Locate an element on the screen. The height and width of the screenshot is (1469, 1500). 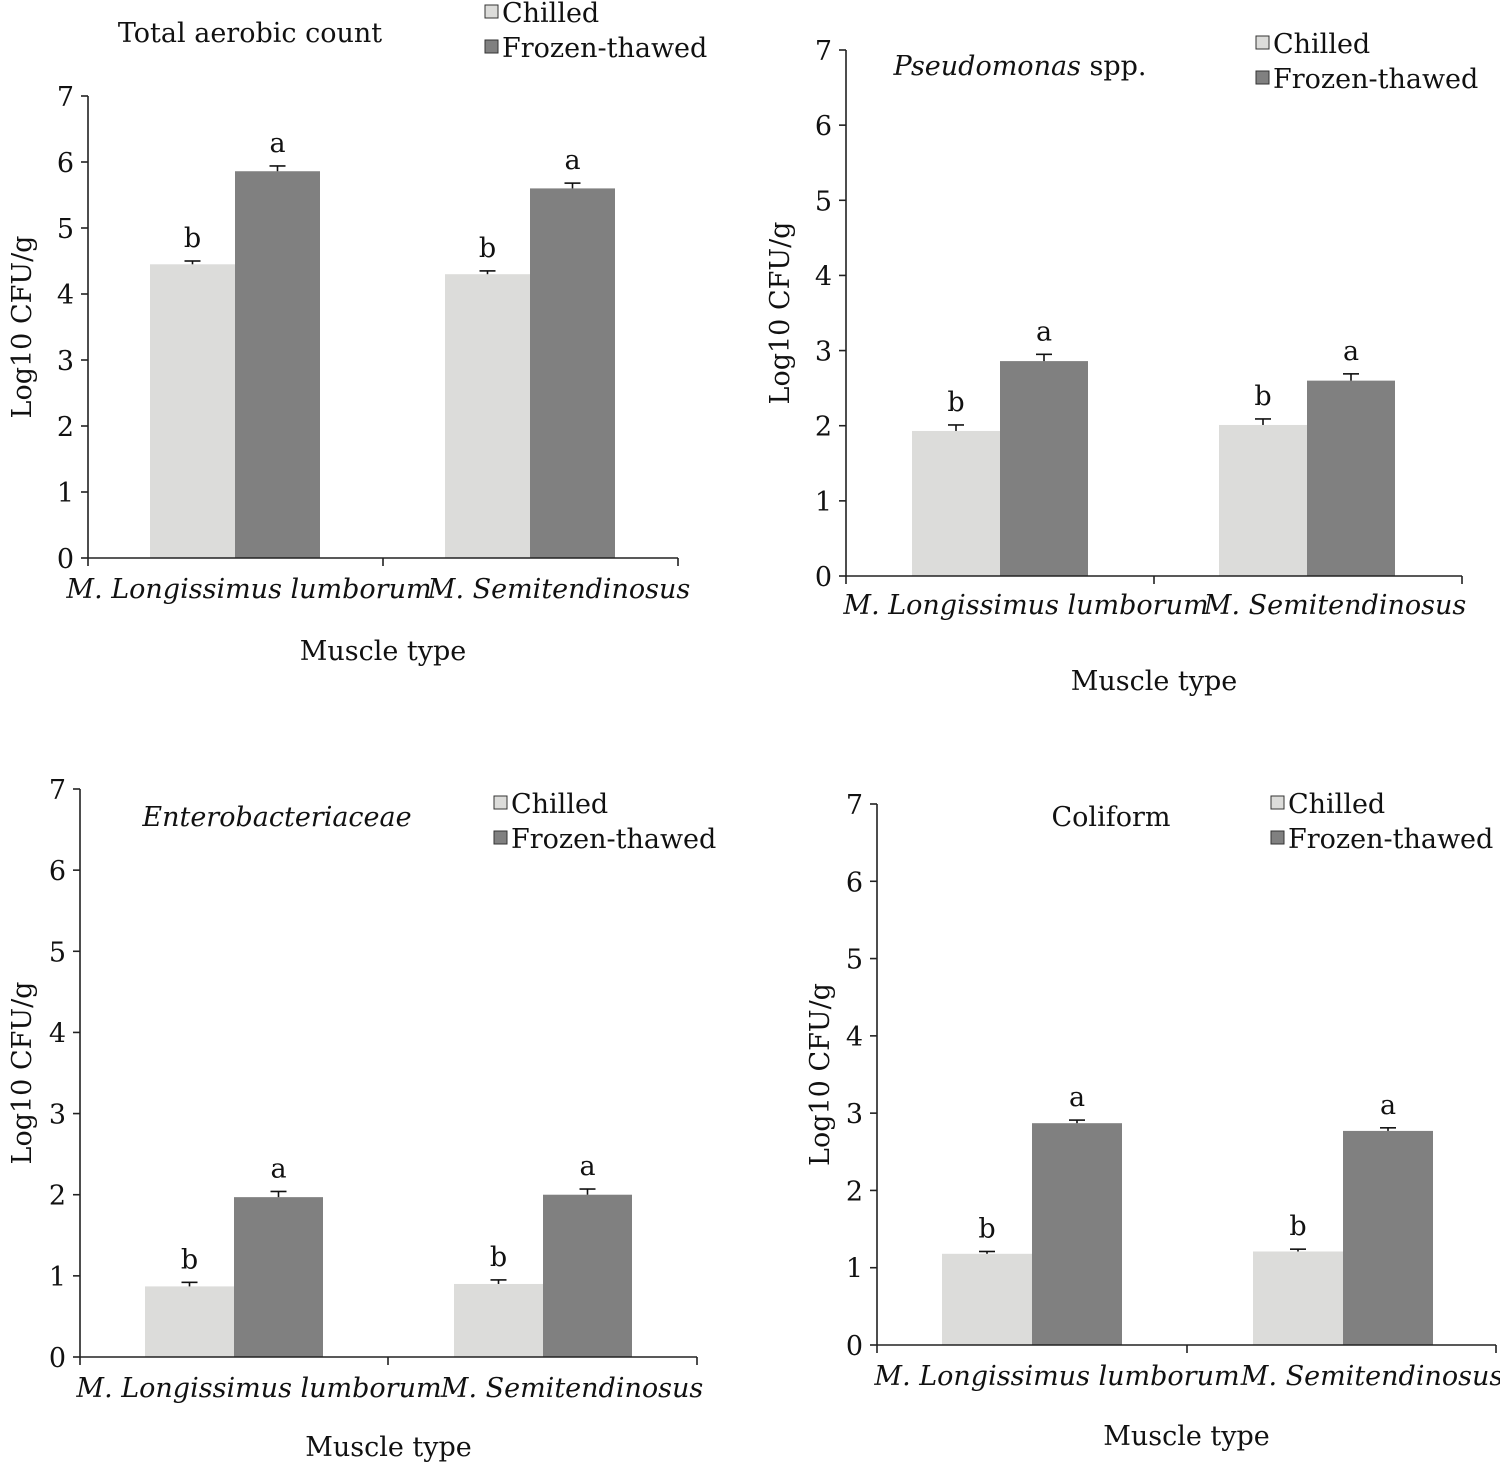
chart-title: Enterobacteriaceae is located at coordinates (276, 817).